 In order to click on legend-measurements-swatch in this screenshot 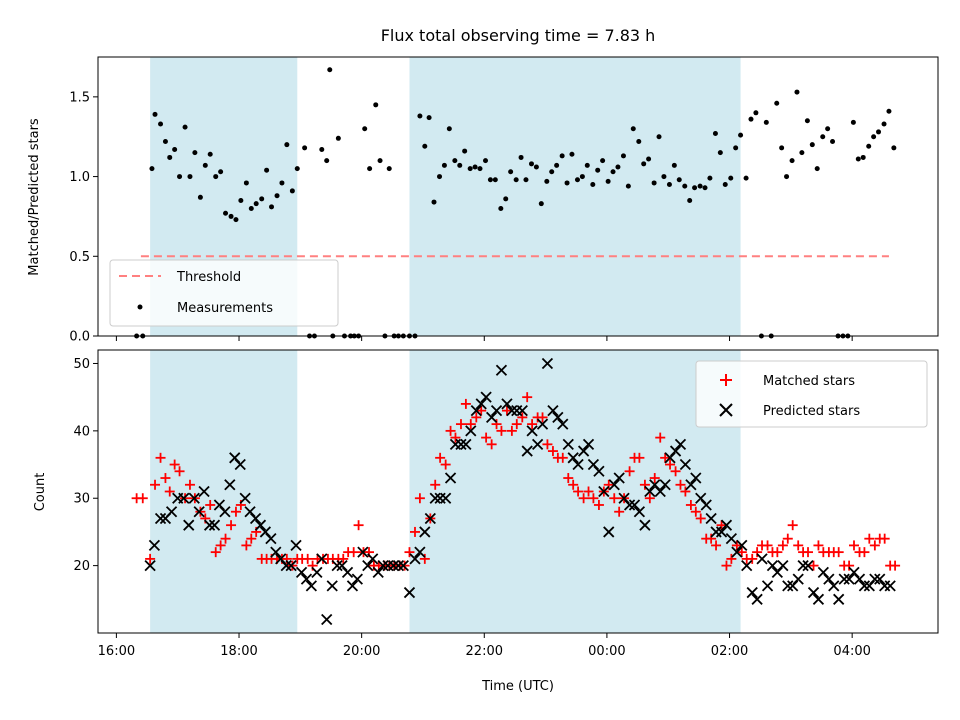, I will do `click(140, 307)`.